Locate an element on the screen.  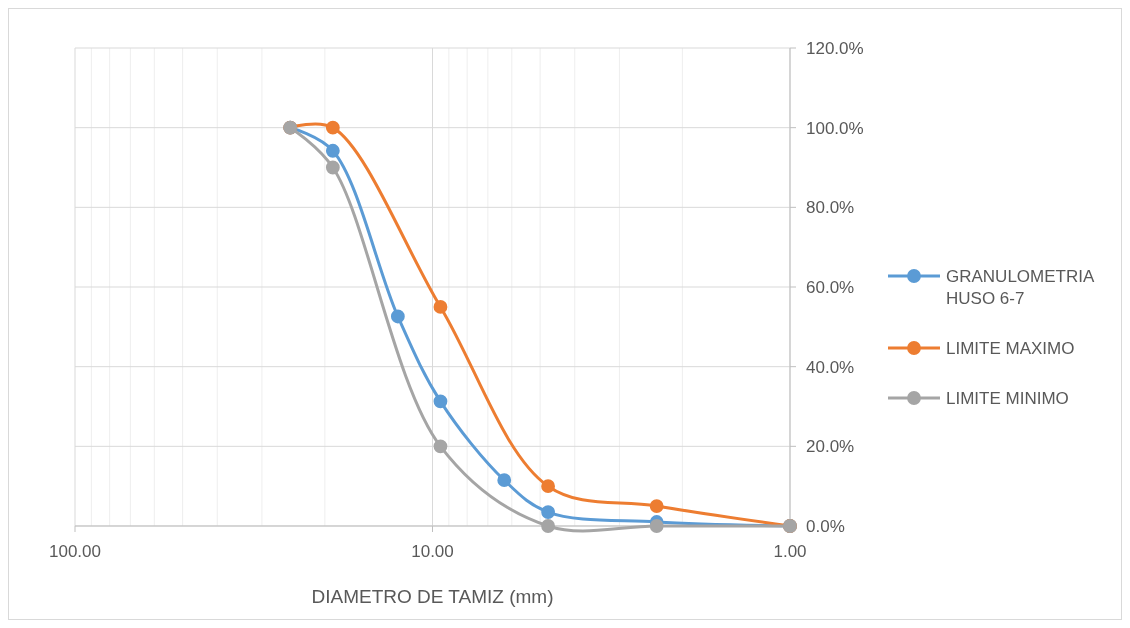
legend-label: LIMITE MINIMO is located at coordinates (1007, 398).